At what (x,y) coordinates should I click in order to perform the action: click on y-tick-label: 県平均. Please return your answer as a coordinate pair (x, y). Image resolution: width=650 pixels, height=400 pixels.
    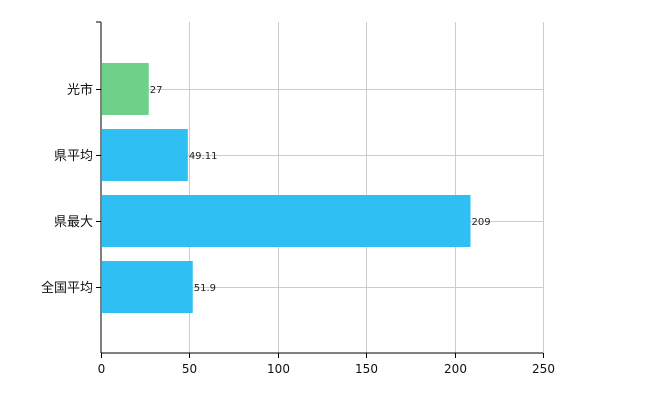
    Looking at the image, I should click on (73, 156).